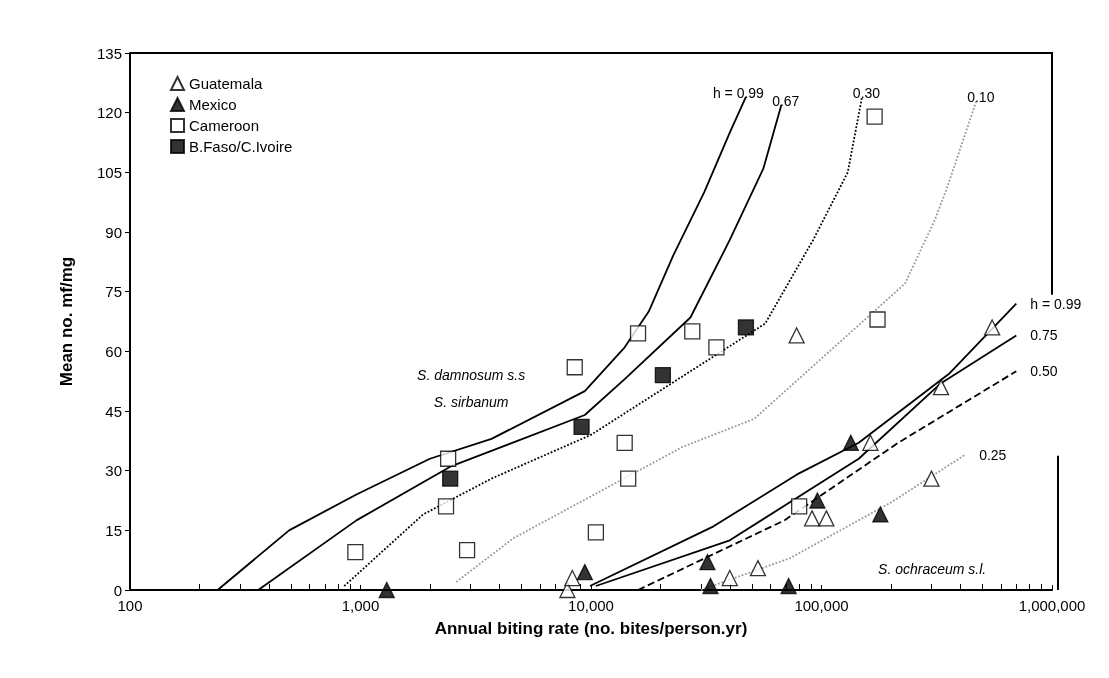 This screenshot has width=1109, height=678. Describe the element at coordinates (786, 100) in the screenshot. I see `series-label: 0.67` at that location.